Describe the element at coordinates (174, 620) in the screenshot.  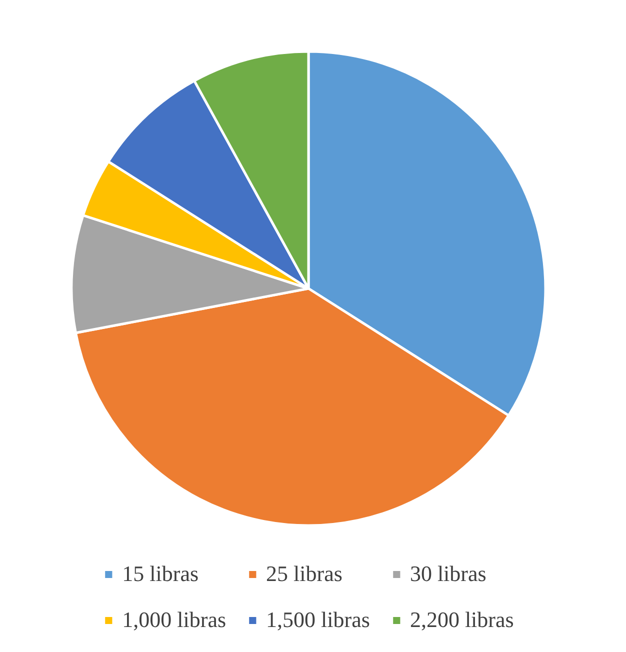
I see `legend-label: 1,000 libras` at that location.